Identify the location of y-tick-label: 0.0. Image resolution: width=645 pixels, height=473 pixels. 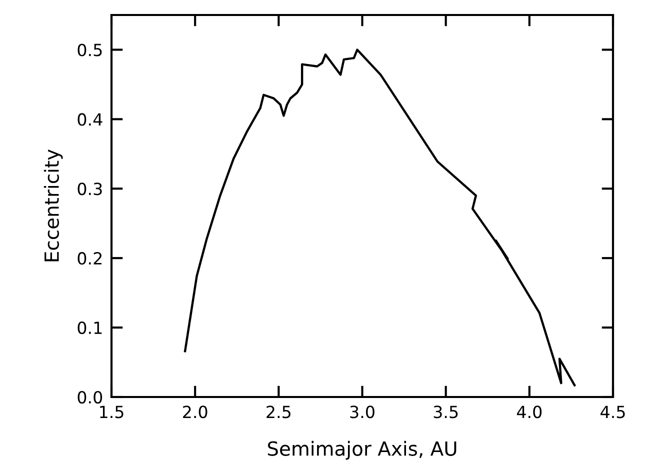
(90, 397).